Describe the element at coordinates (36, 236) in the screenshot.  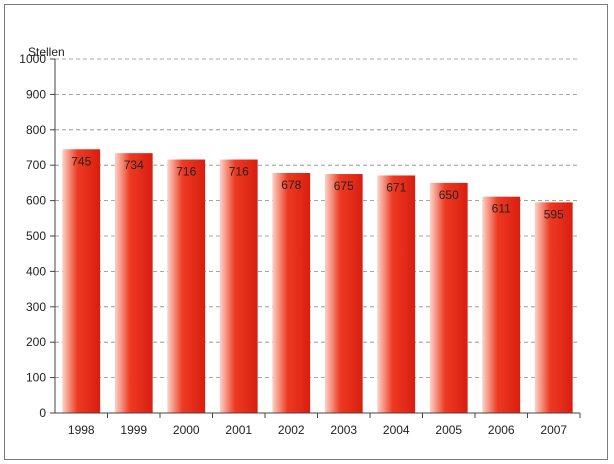
I see `y-tick-label: 500` at that location.